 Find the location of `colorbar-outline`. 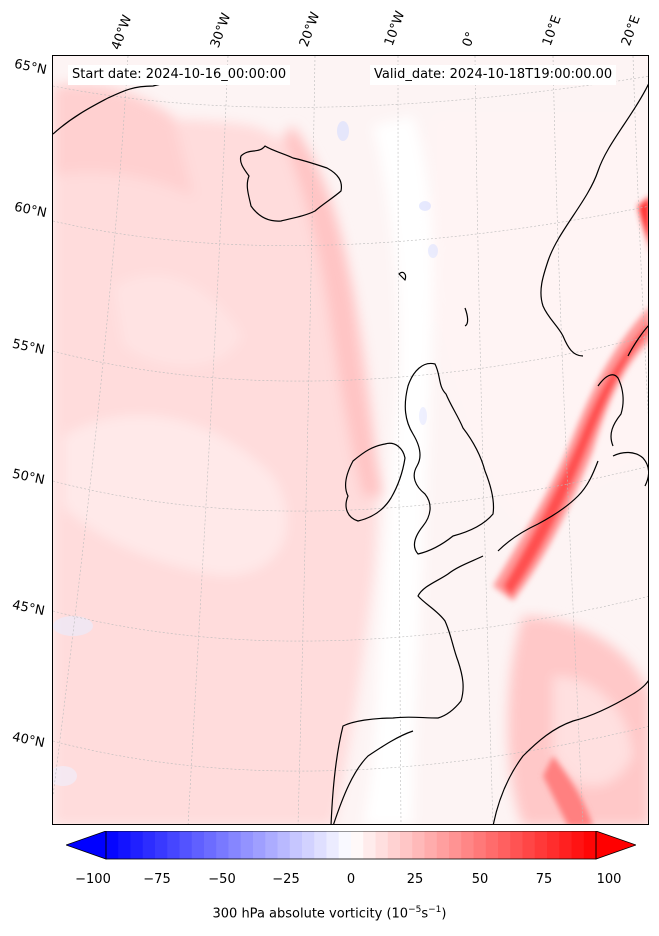

colorbar-outline is located at coordinates (351, 845).